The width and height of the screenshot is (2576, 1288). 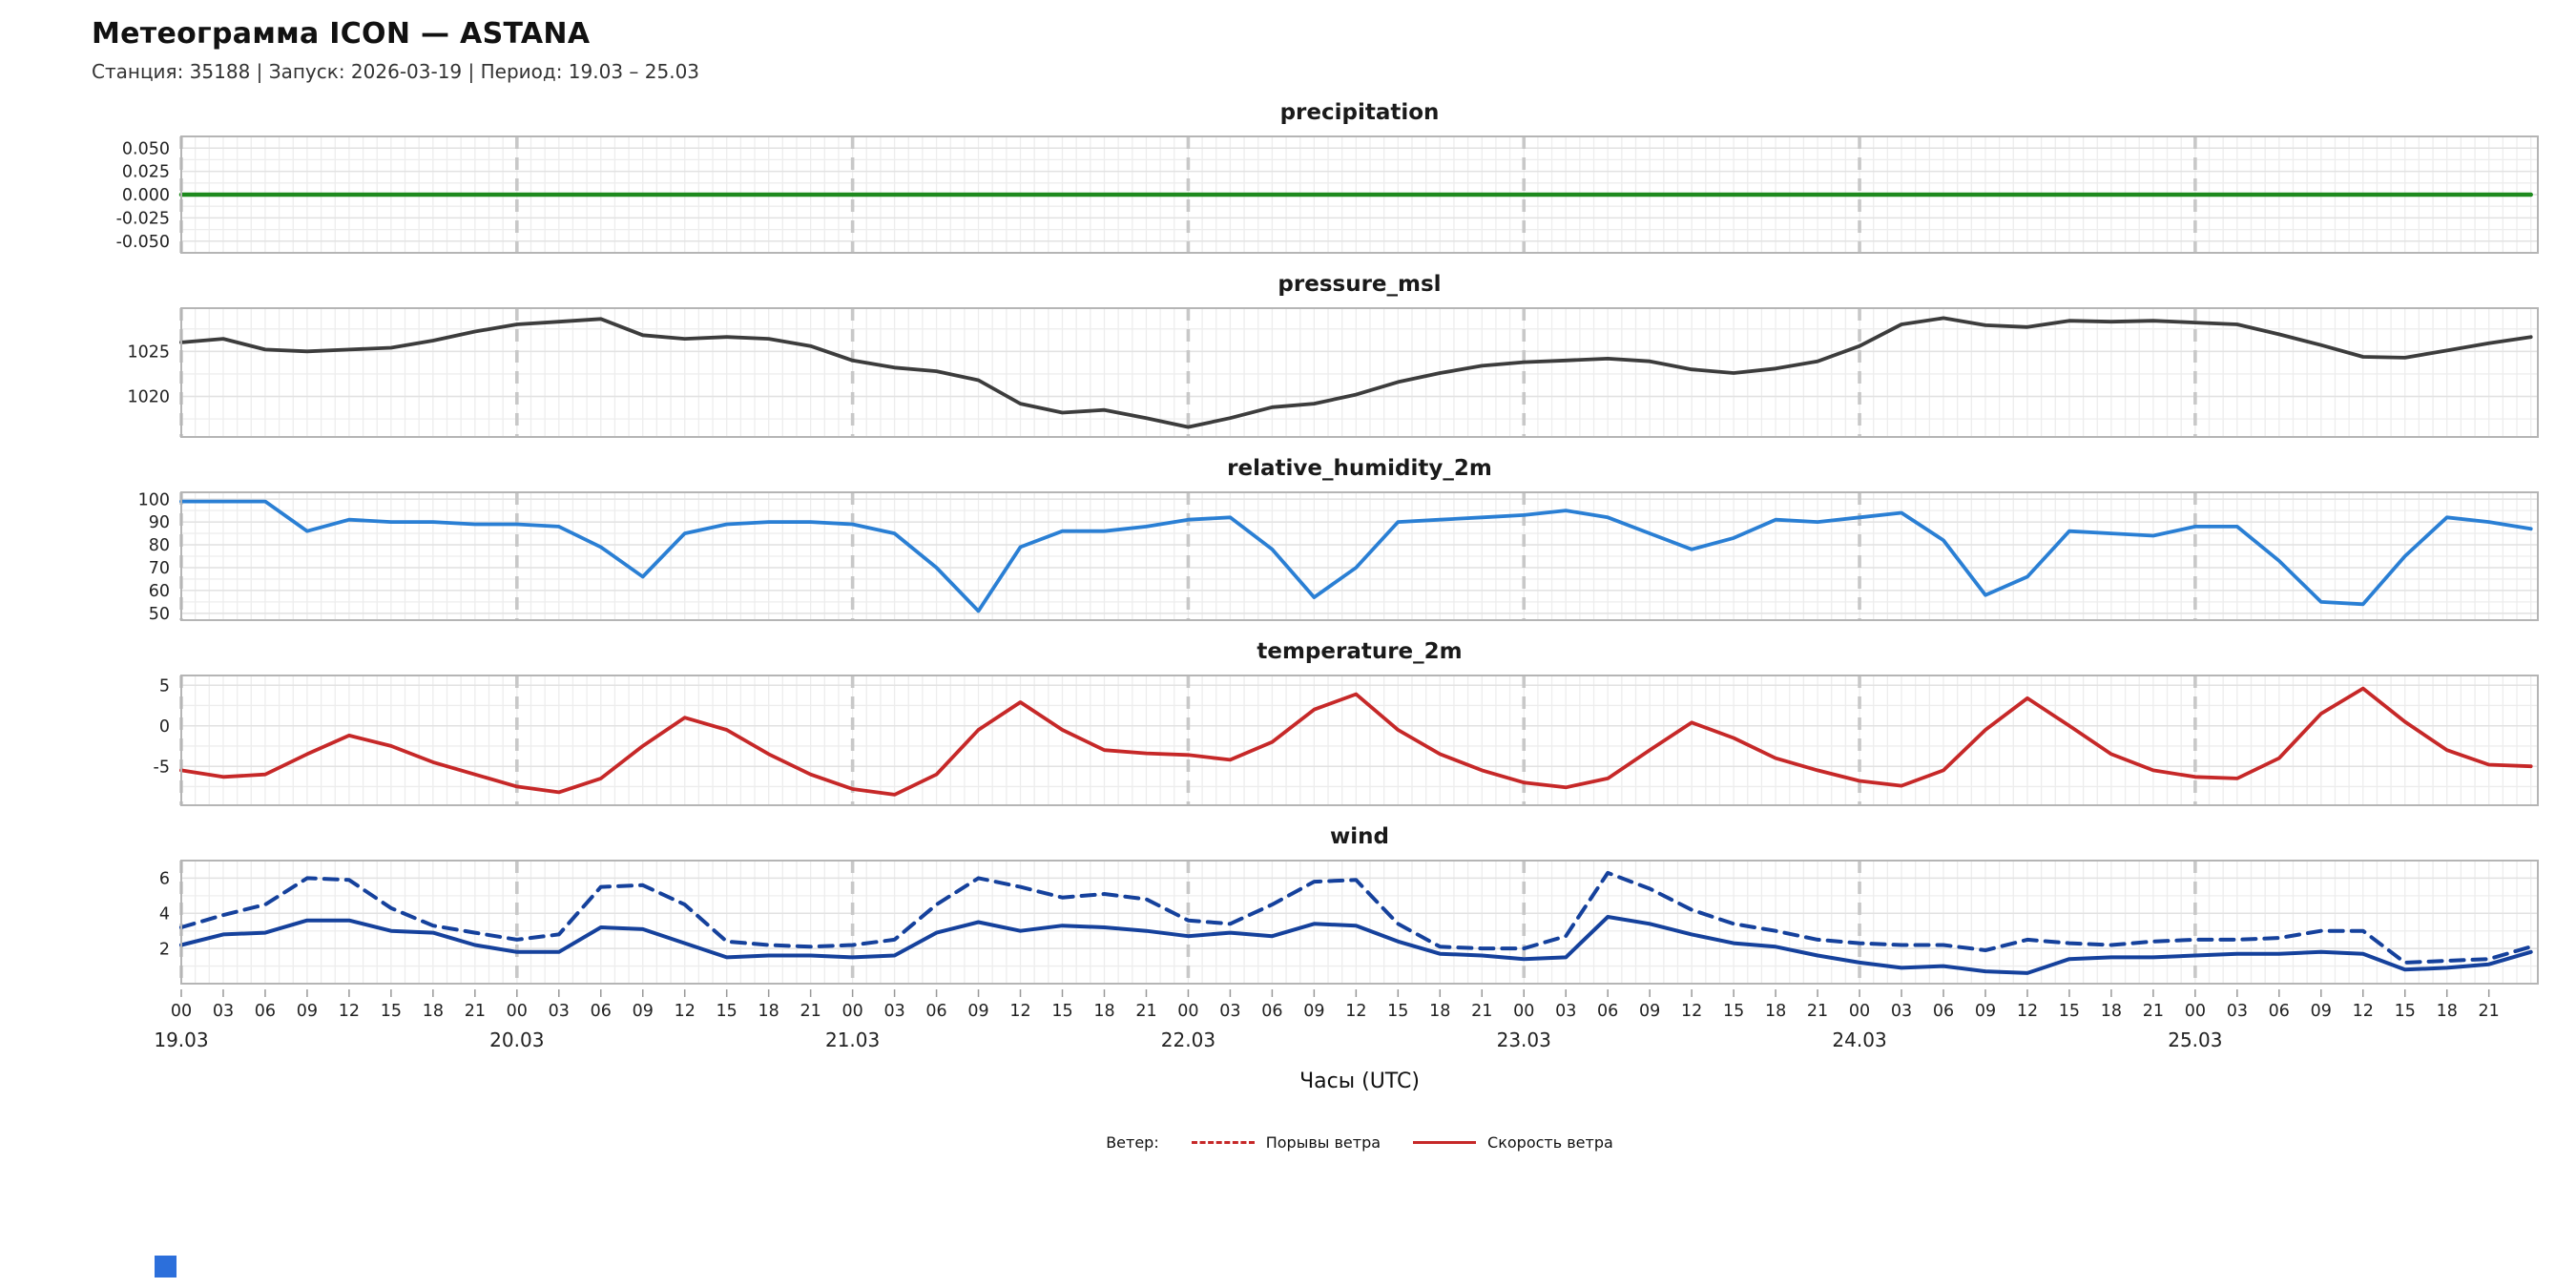 What do you see at coordinates (1132, 1142) in the screenshot?
I see `legend-prefix: Ветер:` at bounding box center [1132, 1142].